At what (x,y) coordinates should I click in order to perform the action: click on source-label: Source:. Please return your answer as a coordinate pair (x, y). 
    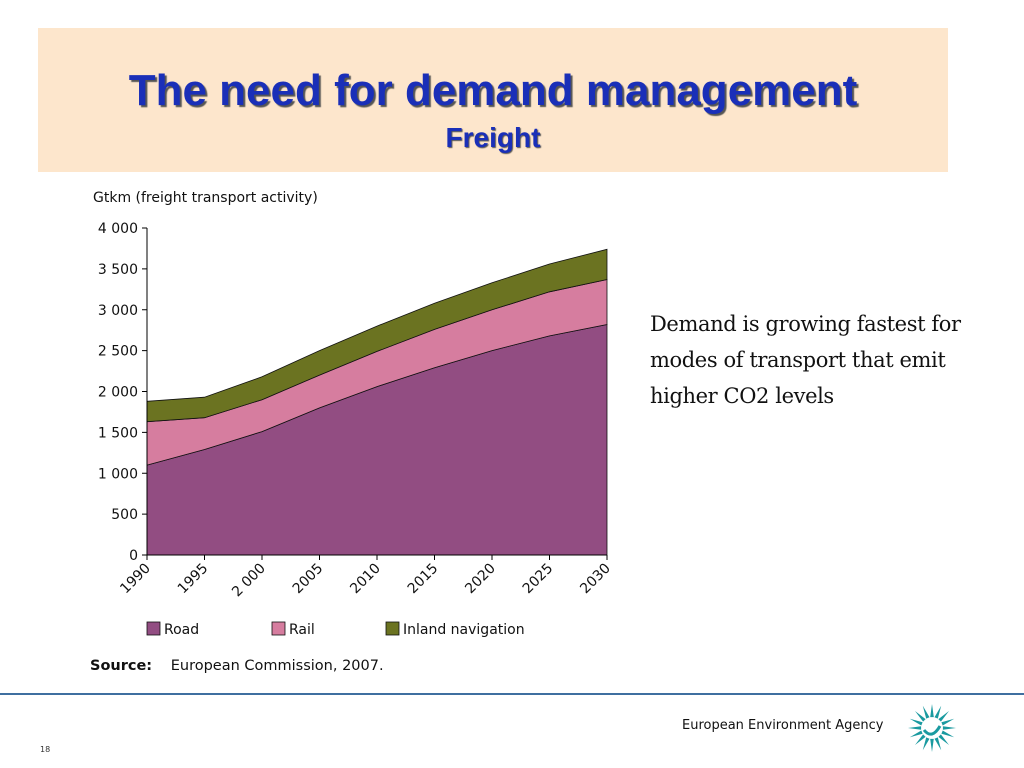
    Looking at the image, I should click on (121, 666).